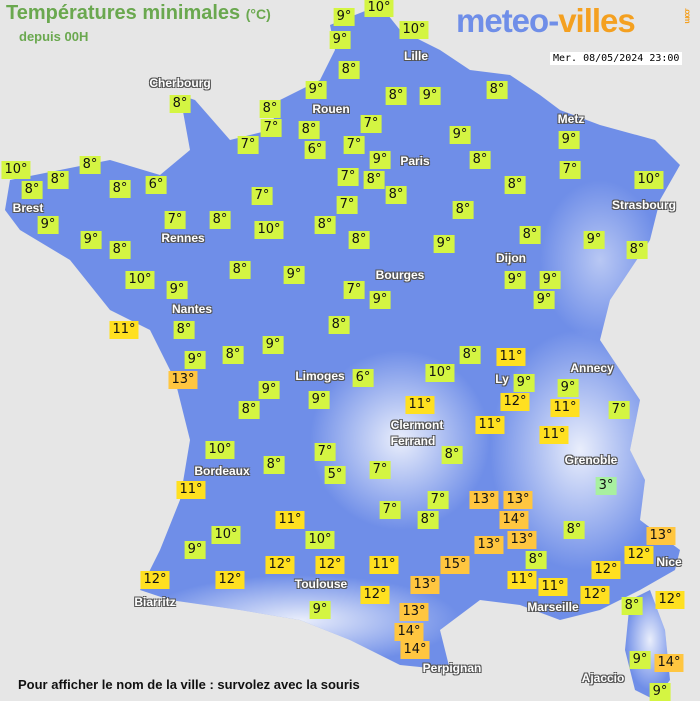  I want to click on meteo-villes-logo: meteo-villes .com, so click(574, 21).